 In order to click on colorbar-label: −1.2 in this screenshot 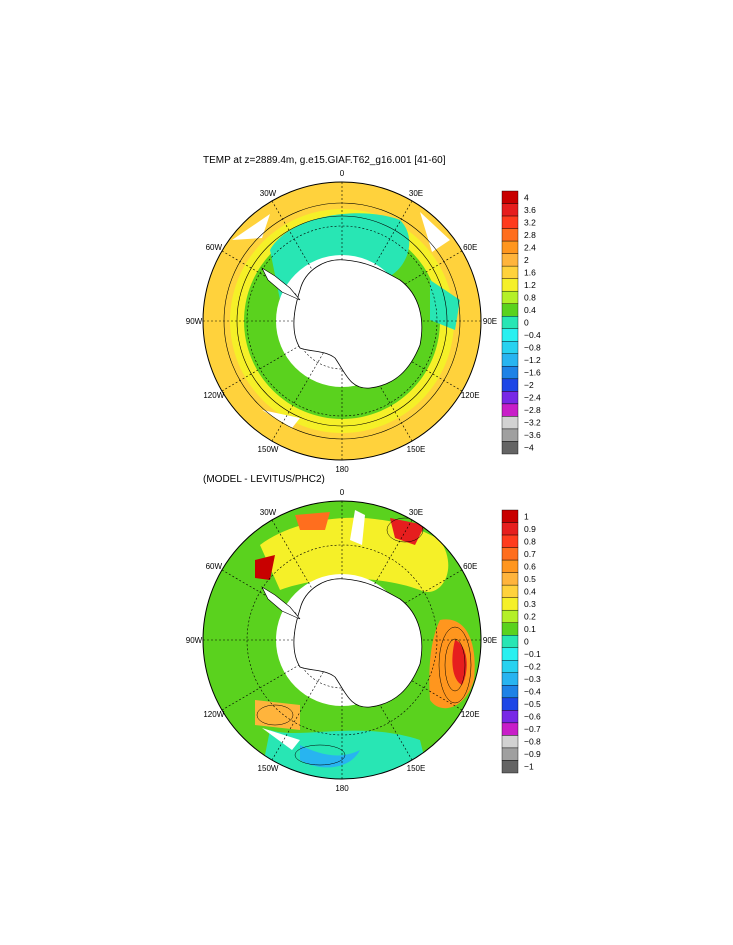, I will do `click(532, 360)`.